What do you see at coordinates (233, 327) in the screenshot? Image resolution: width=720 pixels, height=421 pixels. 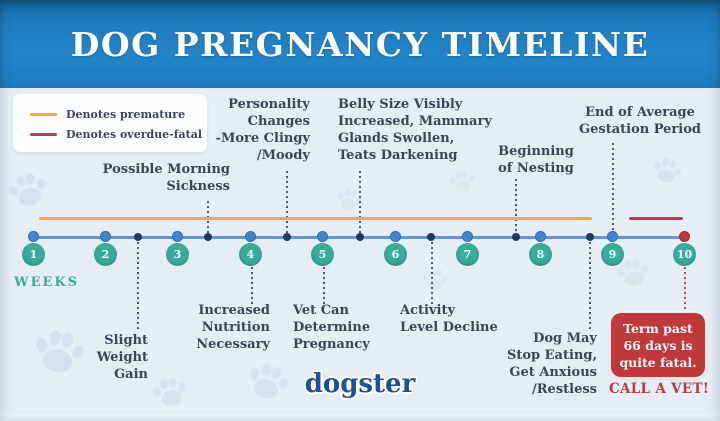 I see `annotation-nutrition: Increased Nutrition Necessary` at bounding box center [233, 327].